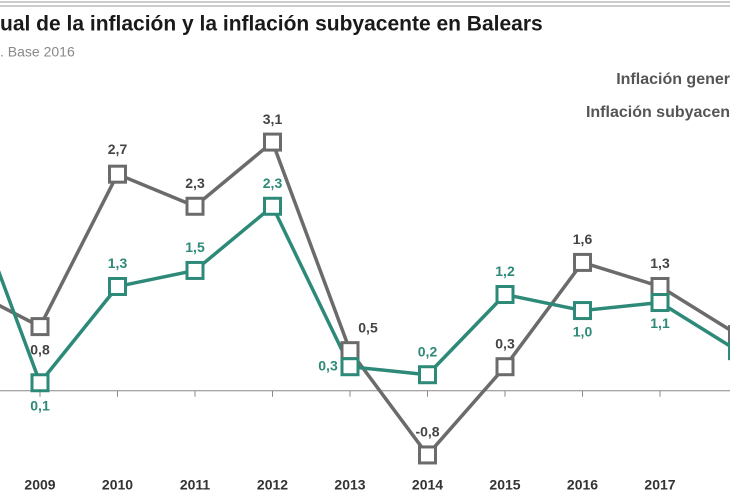  What do you see at coordinates (427, 485) in the screenshot?
I see `x-tick-label: 2014` at bounding box center [427, 485].